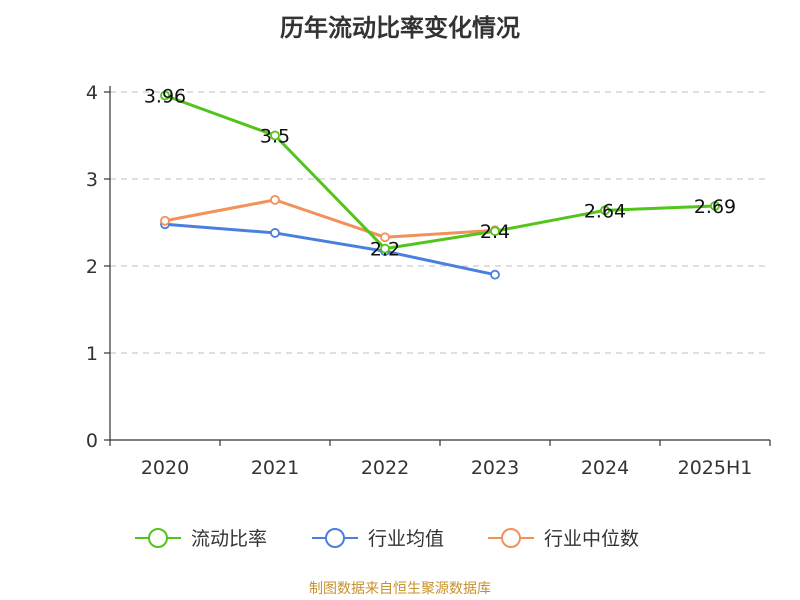  I want to click on data-label: 3.96, so click(165, 96).